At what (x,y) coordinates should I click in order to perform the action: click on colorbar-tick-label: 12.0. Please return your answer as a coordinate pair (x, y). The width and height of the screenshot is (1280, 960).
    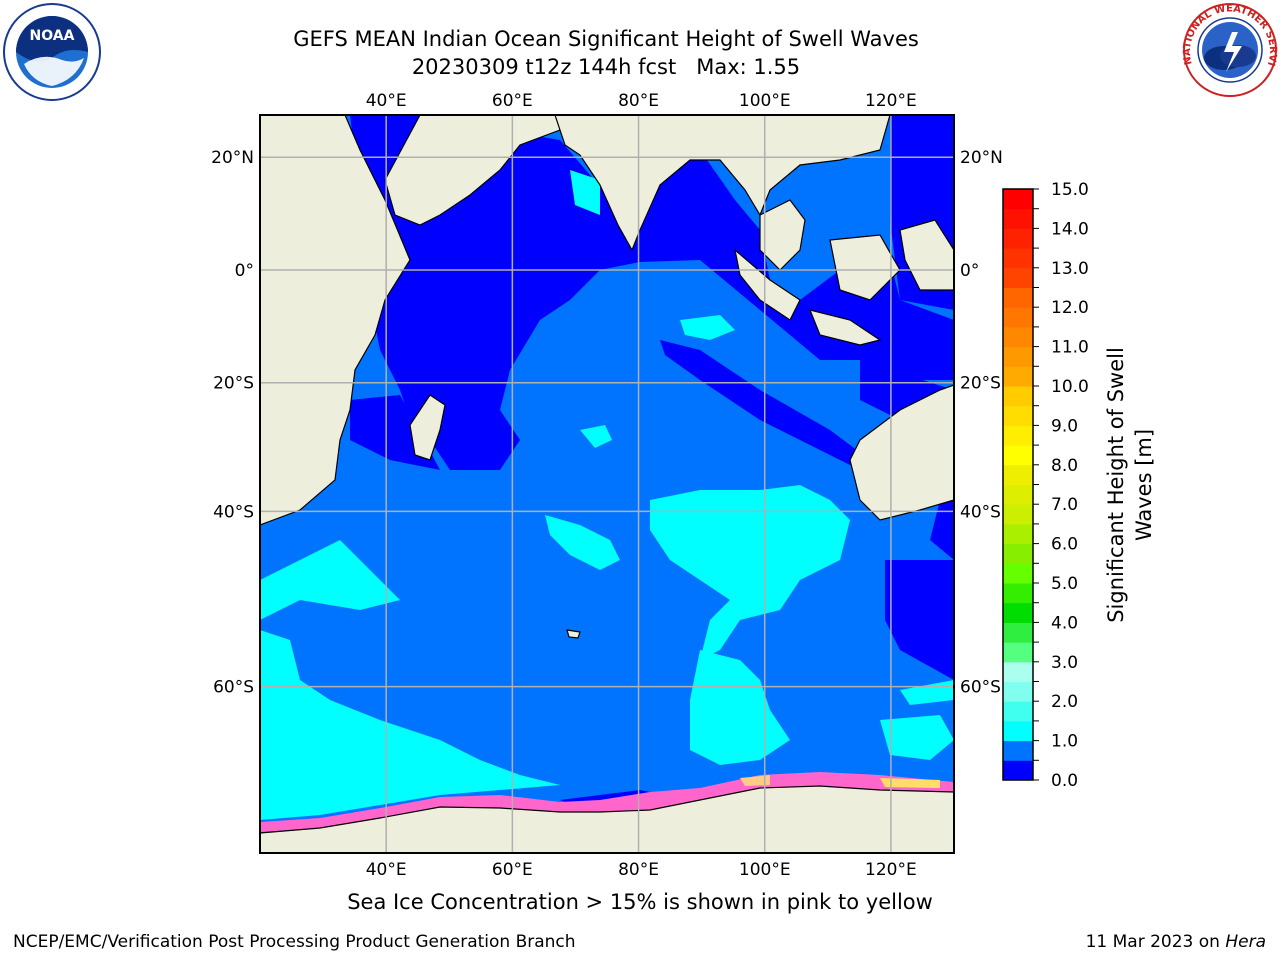
    Looking at the image, I should click on (1070, 308).